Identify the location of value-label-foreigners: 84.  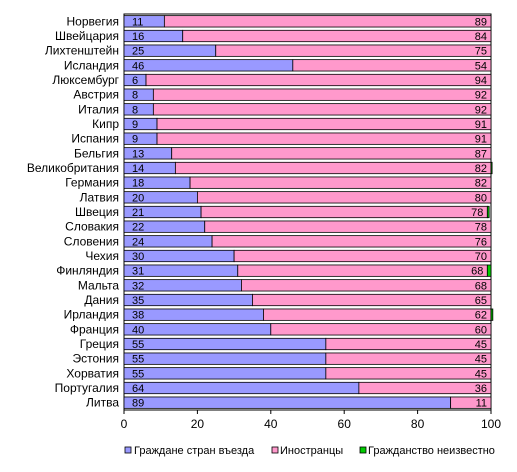
(481, 37).